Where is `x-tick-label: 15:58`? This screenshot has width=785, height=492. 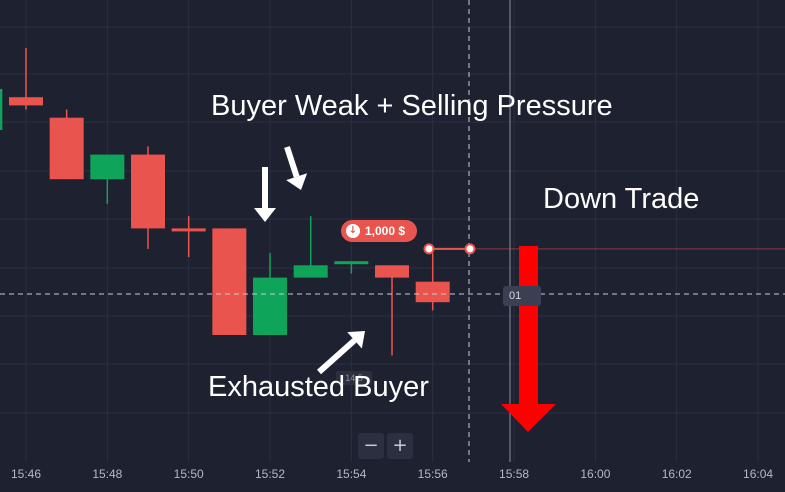
x-tick-label: 15:58 is located at coordinates (514, 474).